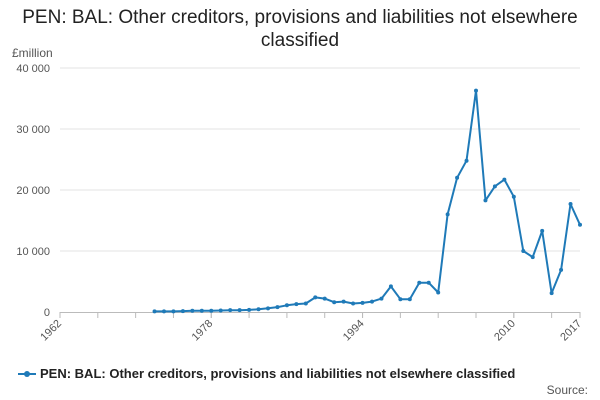 This screenshot has height=400, width=600. I want to click on source-label: Source:, so click(567, 390).